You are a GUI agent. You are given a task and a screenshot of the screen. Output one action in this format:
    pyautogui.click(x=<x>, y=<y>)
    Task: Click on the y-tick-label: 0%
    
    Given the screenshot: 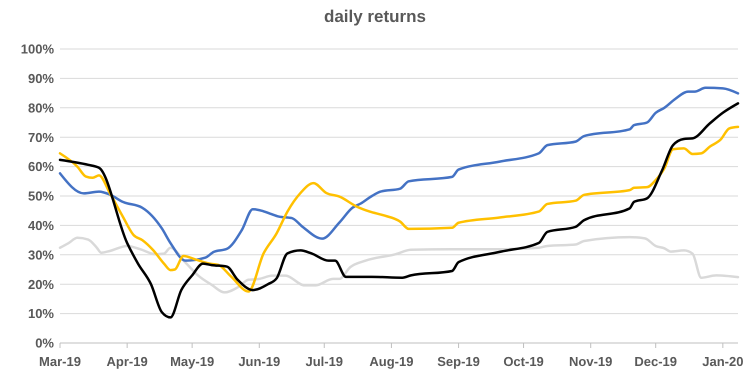 What is the action you would take?
    pyautogui.click(x=44, y=343)
    